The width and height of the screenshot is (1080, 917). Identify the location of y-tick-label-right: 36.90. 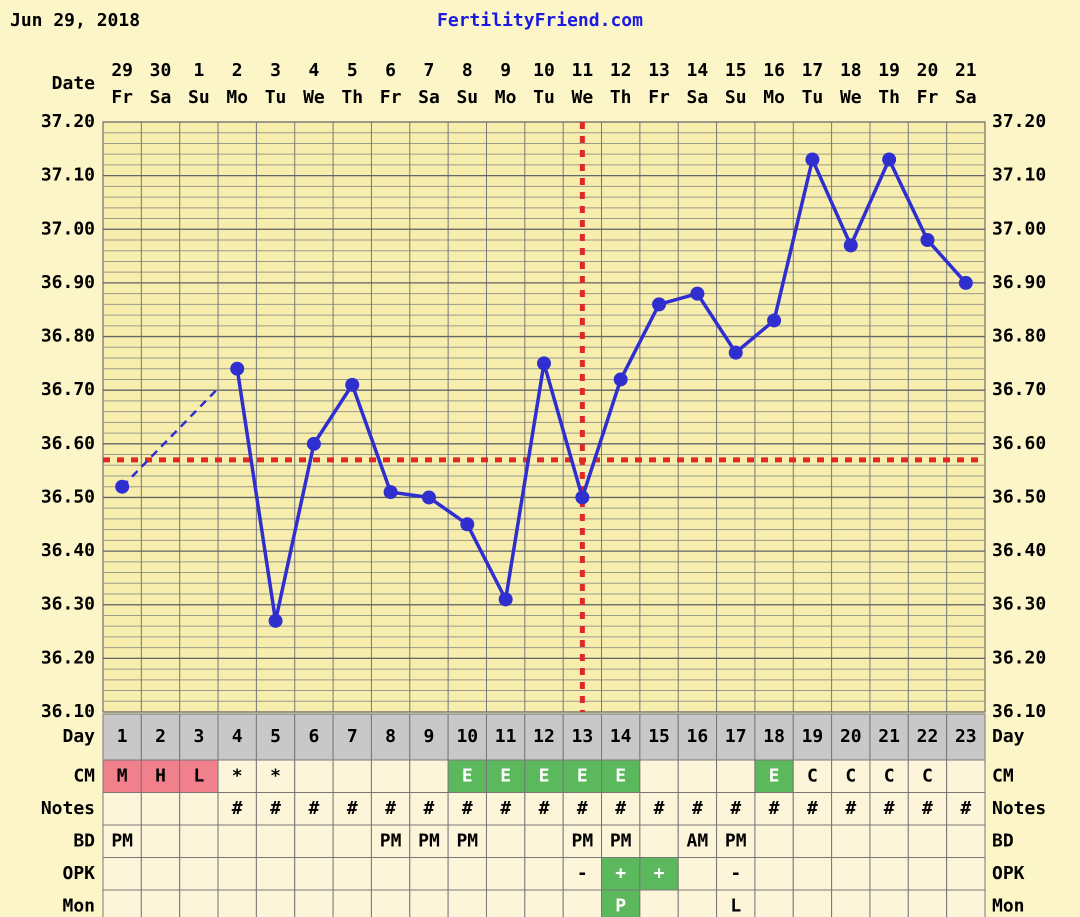
(1019, 282).